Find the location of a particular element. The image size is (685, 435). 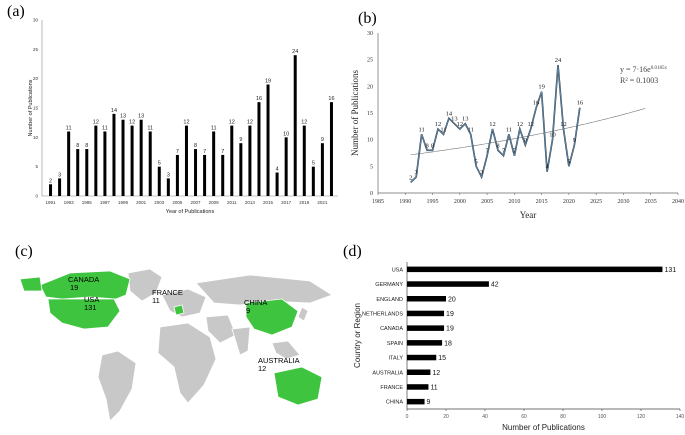

chart-a-xtick-label: 2019 is located at coordinates (304, 202).